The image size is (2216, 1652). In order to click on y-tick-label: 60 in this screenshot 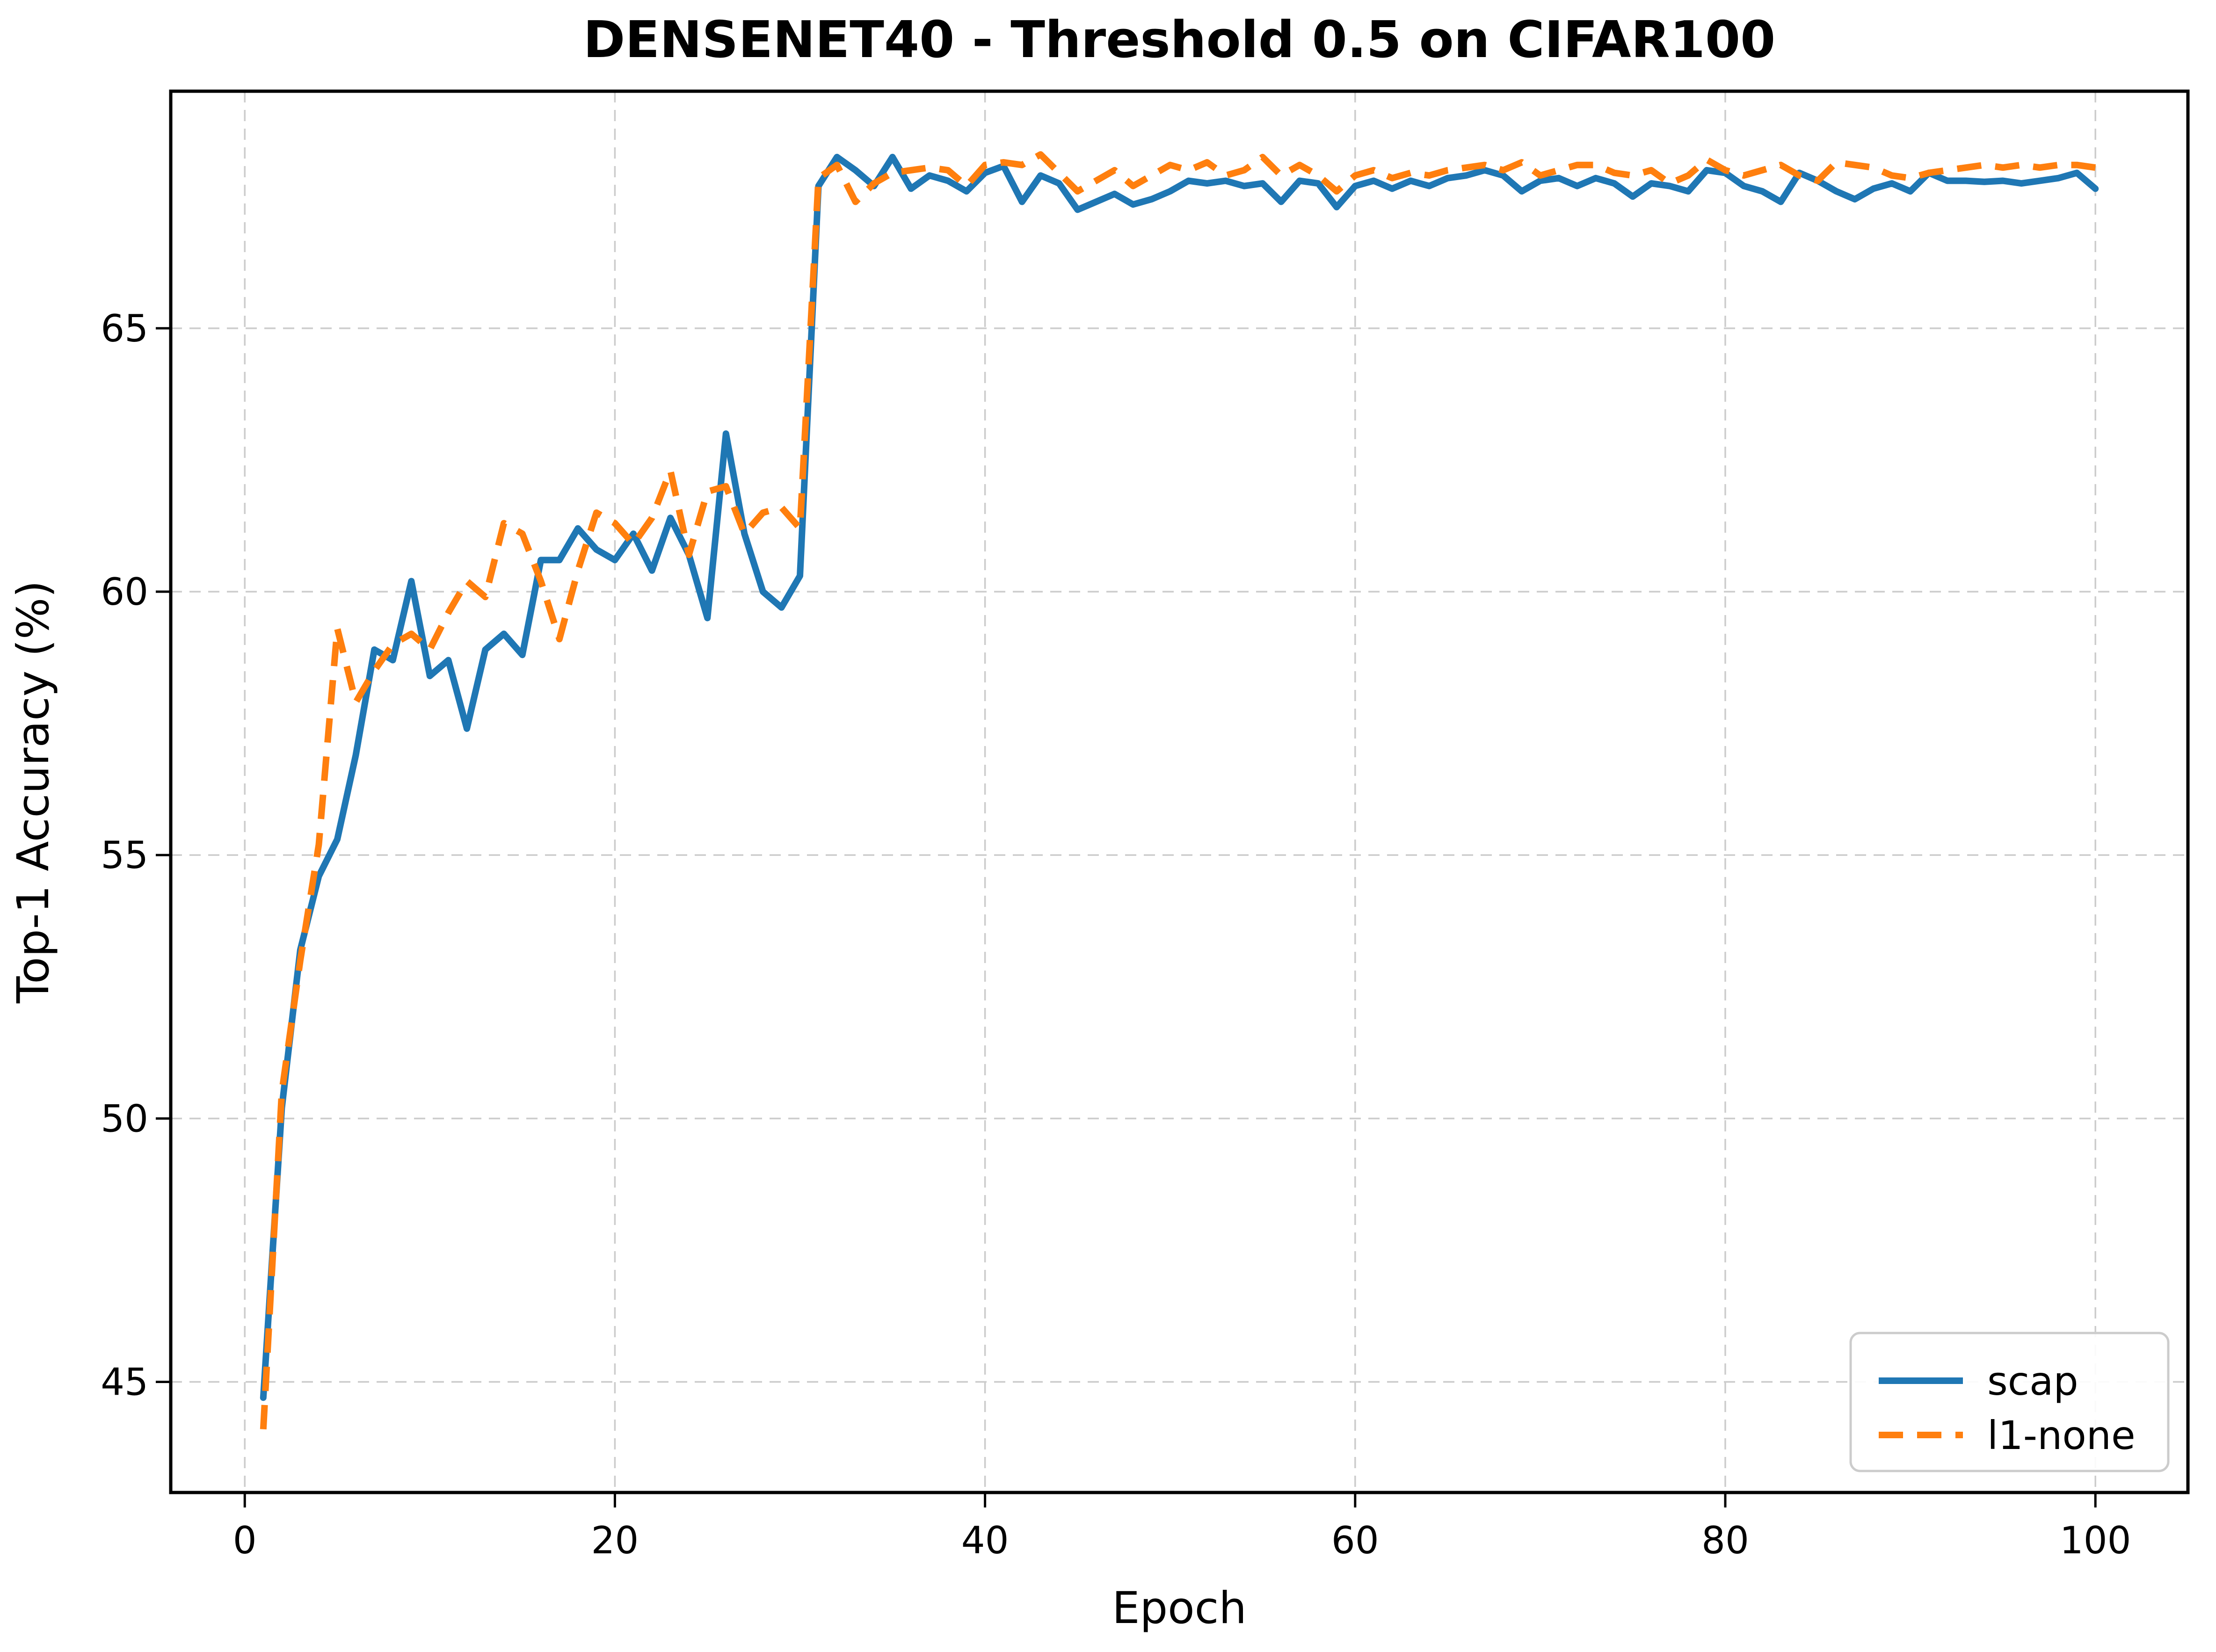, I will do `click(124, 592)`.